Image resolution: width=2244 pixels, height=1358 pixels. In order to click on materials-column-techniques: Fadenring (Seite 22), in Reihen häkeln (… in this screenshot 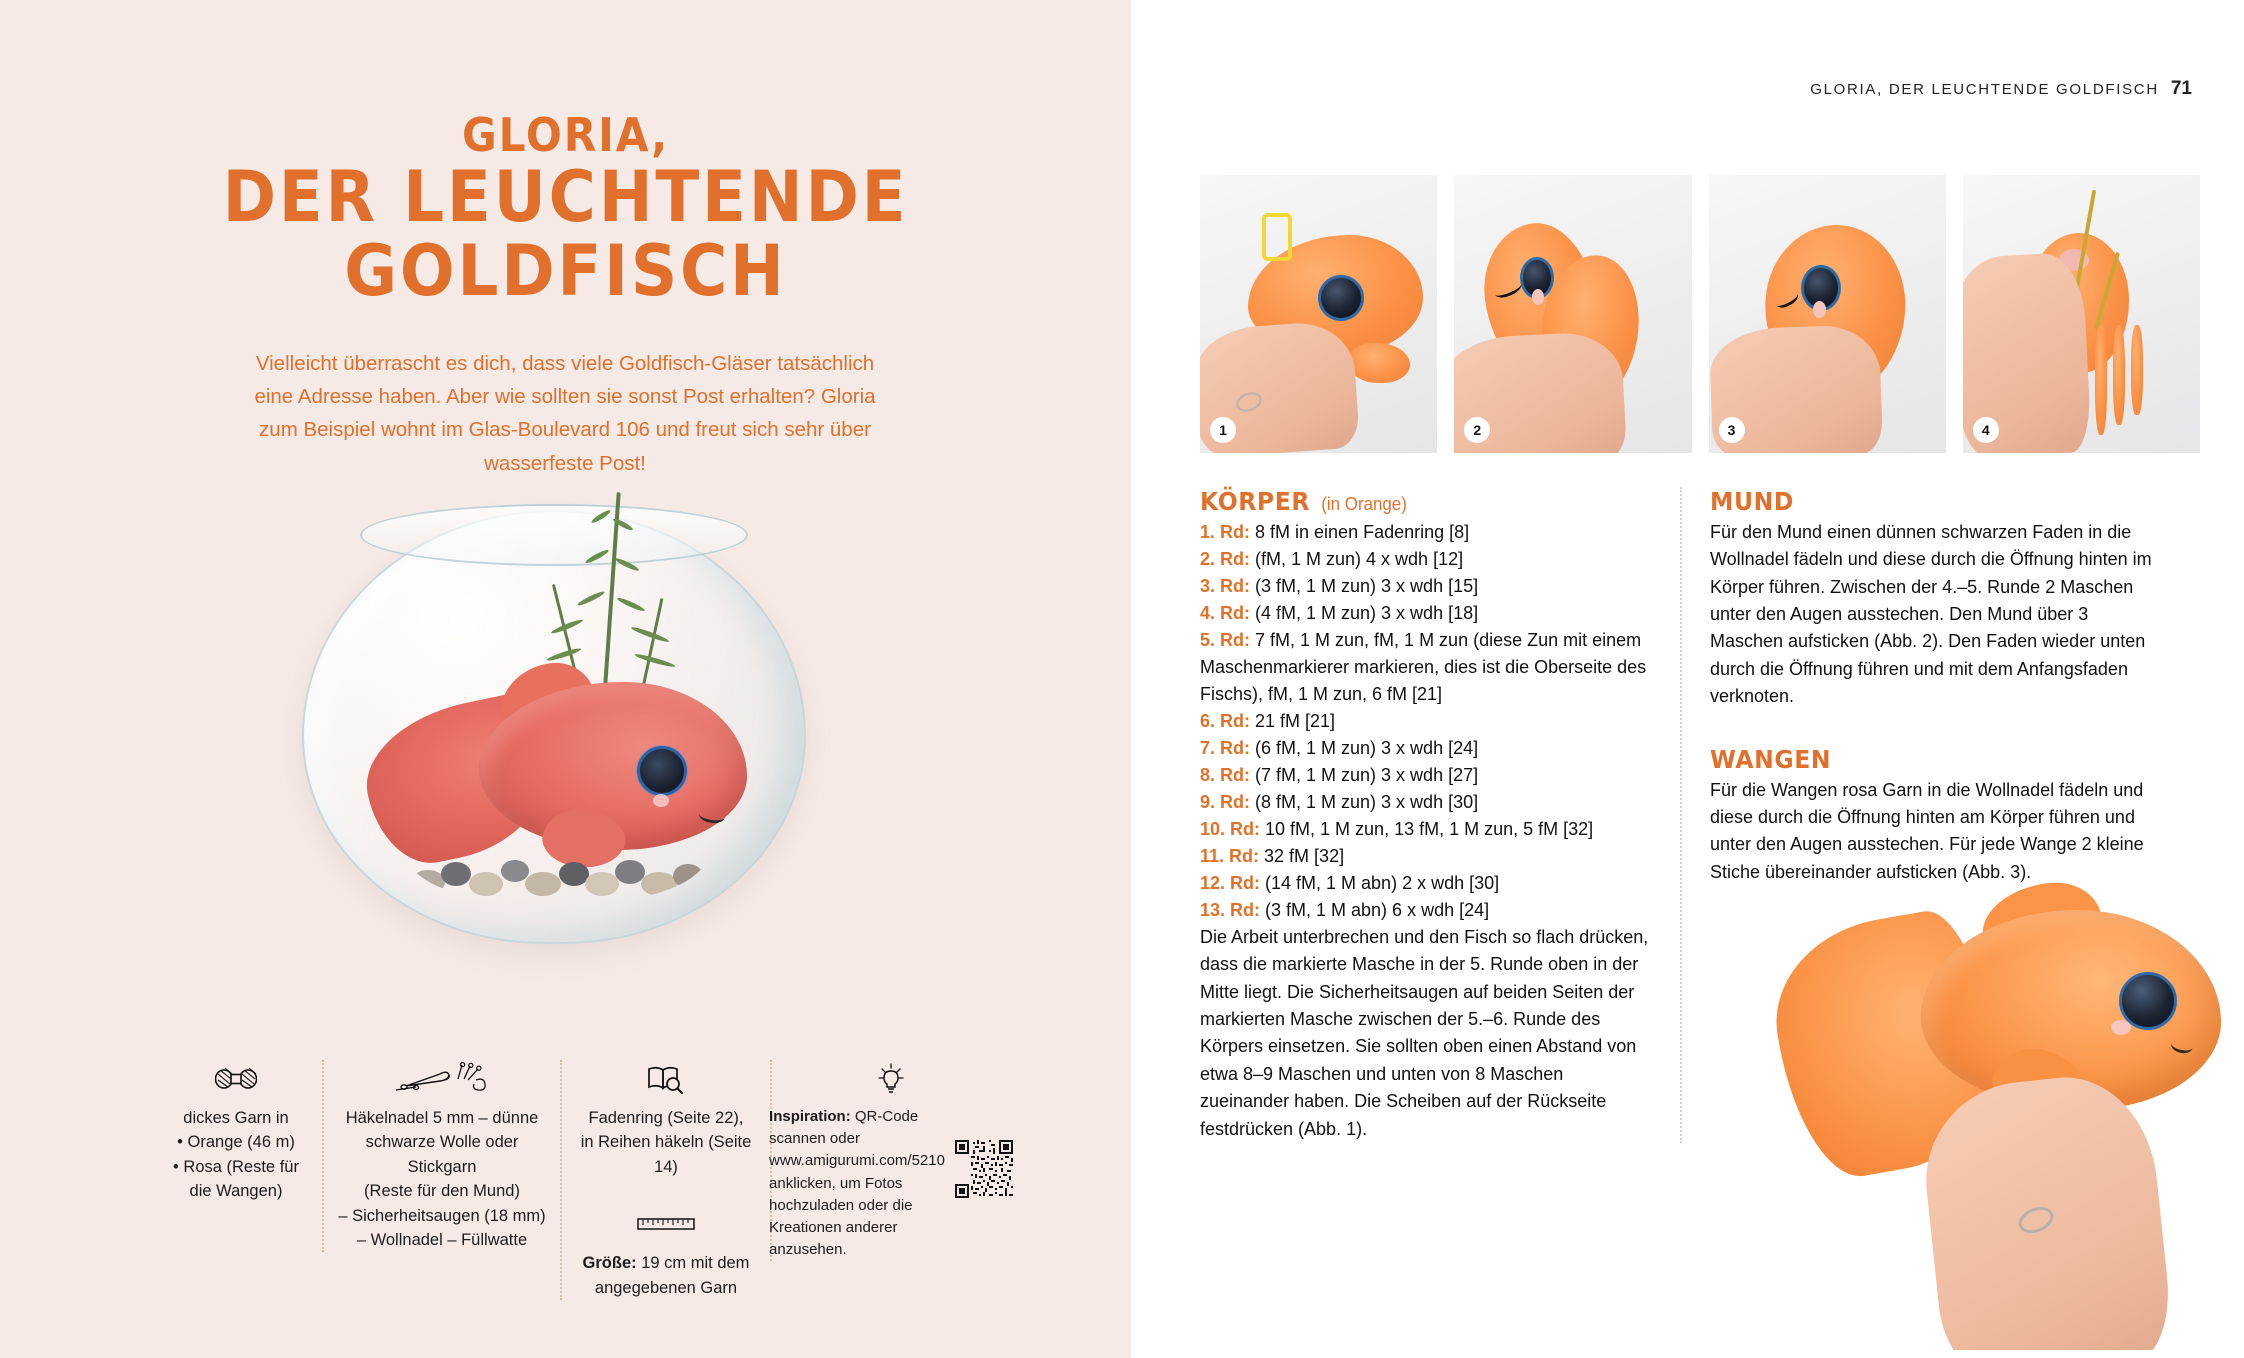, I will do `click(665, 1180)`.